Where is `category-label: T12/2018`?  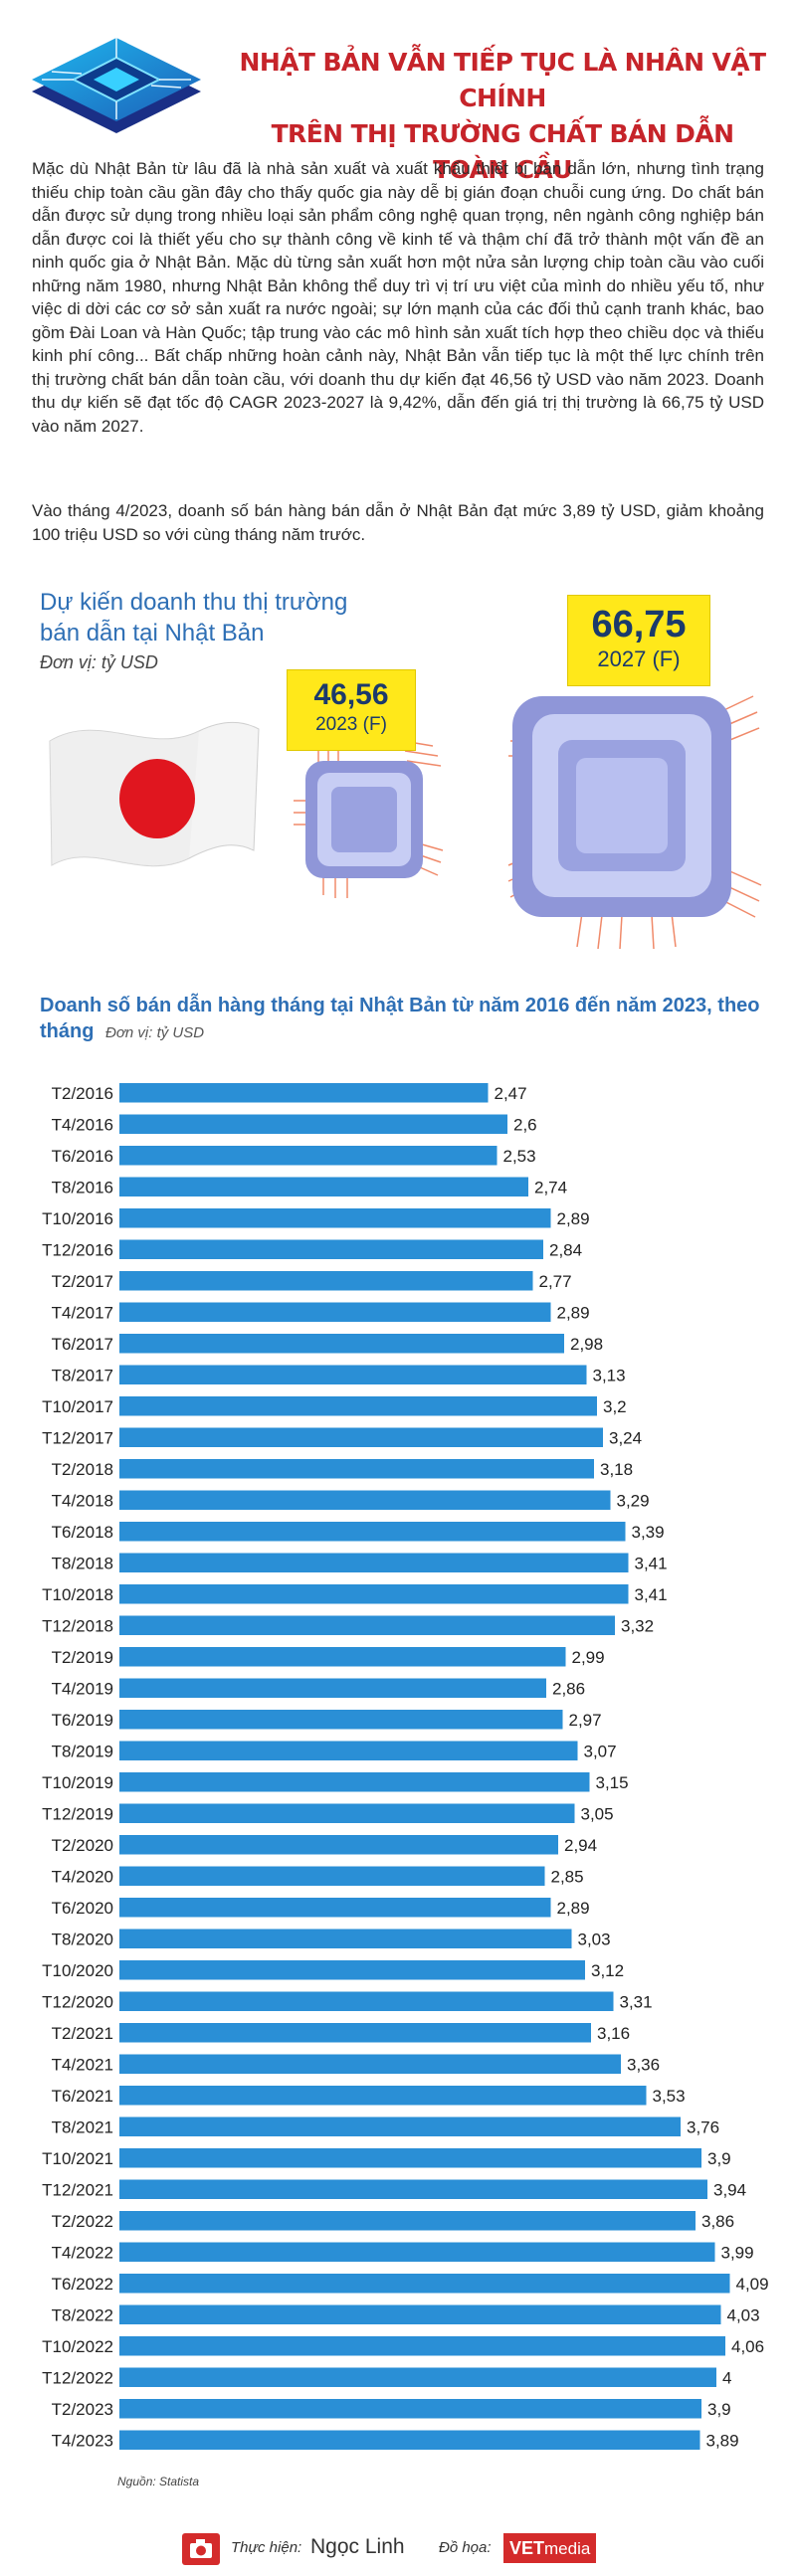 category-label: T12/2018 is located at coordinates (77, 1625).